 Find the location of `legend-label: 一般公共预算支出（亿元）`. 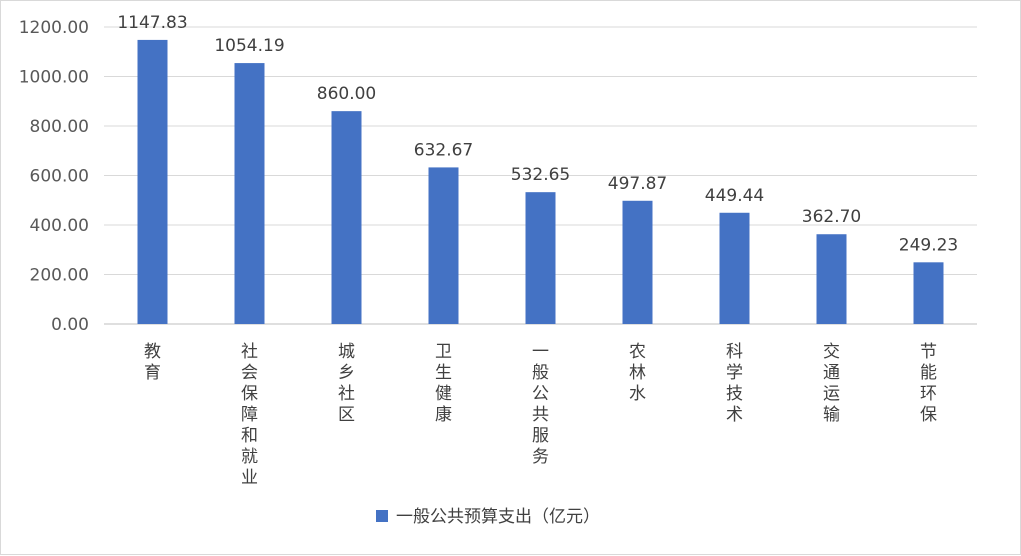

legend-label: 一般公共预算支出（亿元） is located at coordinates (498, 517).